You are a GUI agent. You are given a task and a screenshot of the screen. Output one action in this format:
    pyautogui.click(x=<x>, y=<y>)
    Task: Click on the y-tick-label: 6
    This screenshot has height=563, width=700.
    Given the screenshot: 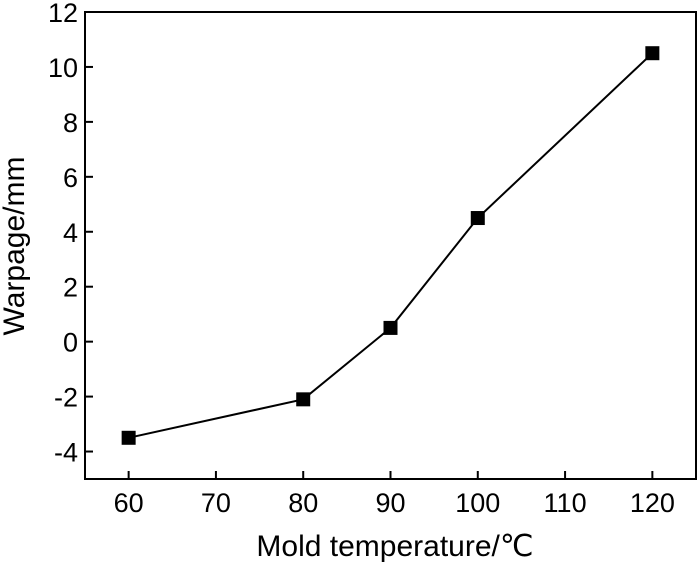 What is the action you would take?
    pyautogui.click(x=70, y=178)
    